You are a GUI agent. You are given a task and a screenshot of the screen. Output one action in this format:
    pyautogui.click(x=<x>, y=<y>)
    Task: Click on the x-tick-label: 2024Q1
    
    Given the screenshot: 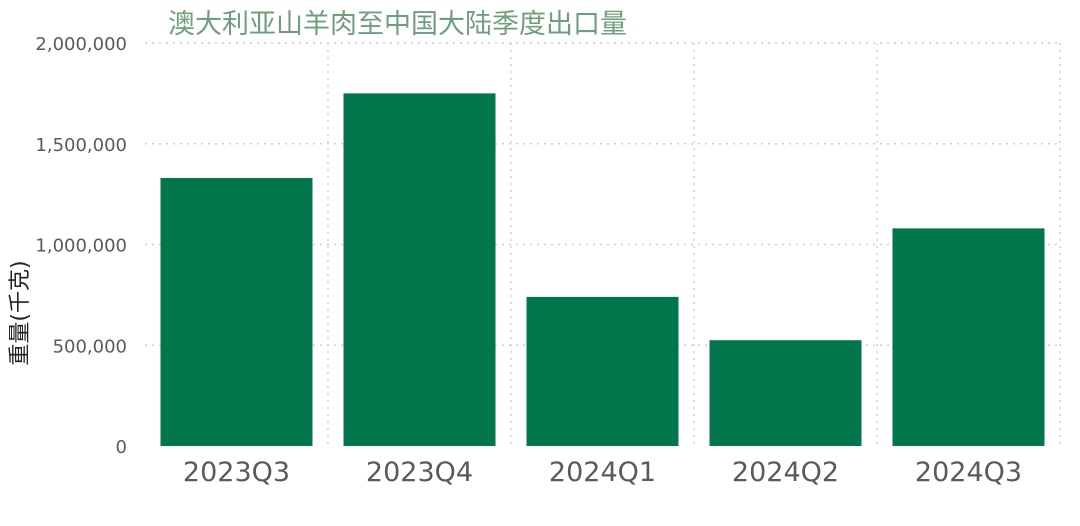 What is the action you would take?
    pyautogui.click(x=602, y=472)
    